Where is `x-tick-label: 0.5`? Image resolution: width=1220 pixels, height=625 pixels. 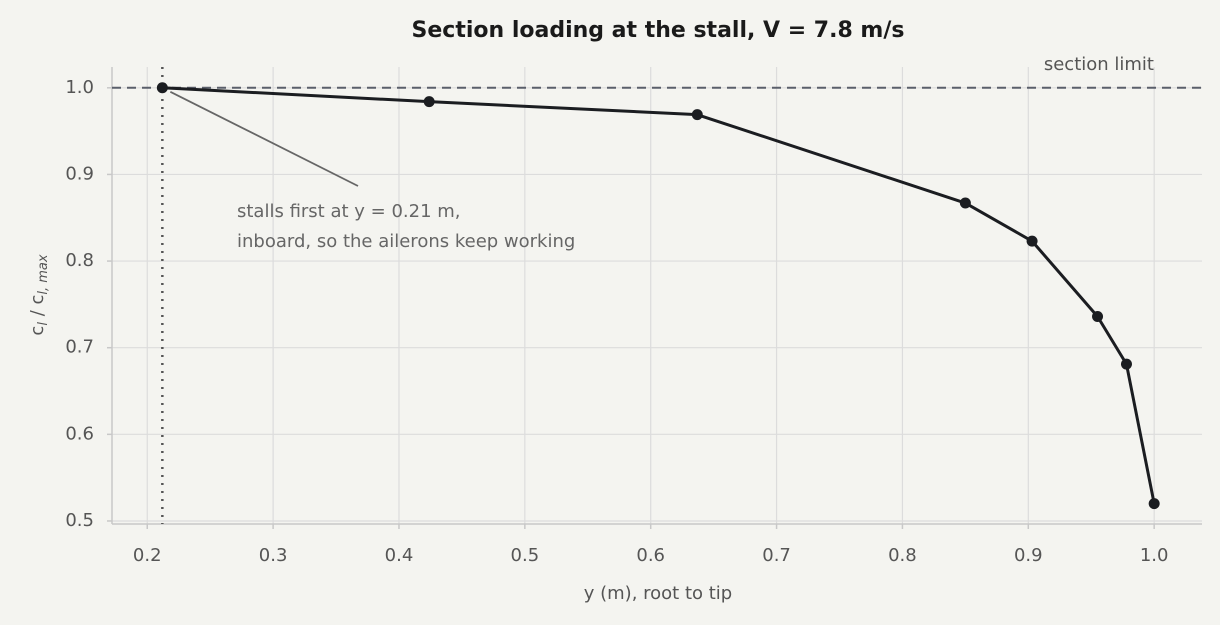 x-tick-label: 0.5 is located at coordinates (525, 555).